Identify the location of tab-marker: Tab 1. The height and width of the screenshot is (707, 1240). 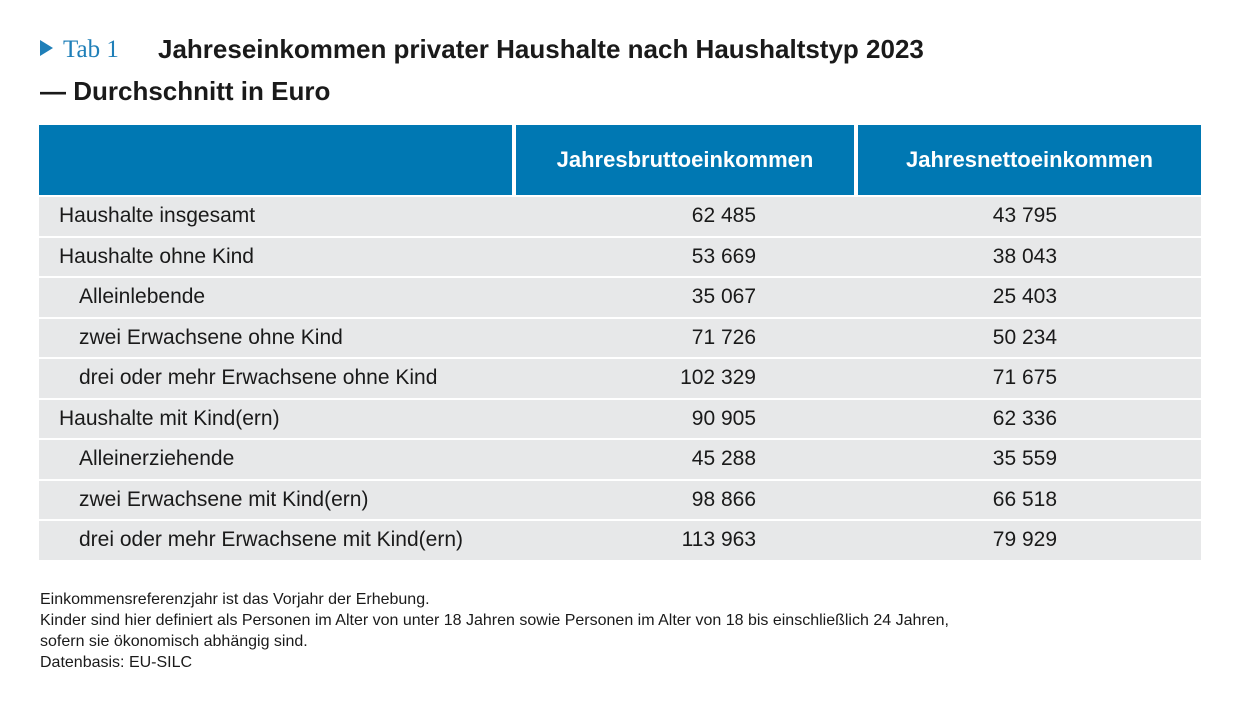
(99, 50).